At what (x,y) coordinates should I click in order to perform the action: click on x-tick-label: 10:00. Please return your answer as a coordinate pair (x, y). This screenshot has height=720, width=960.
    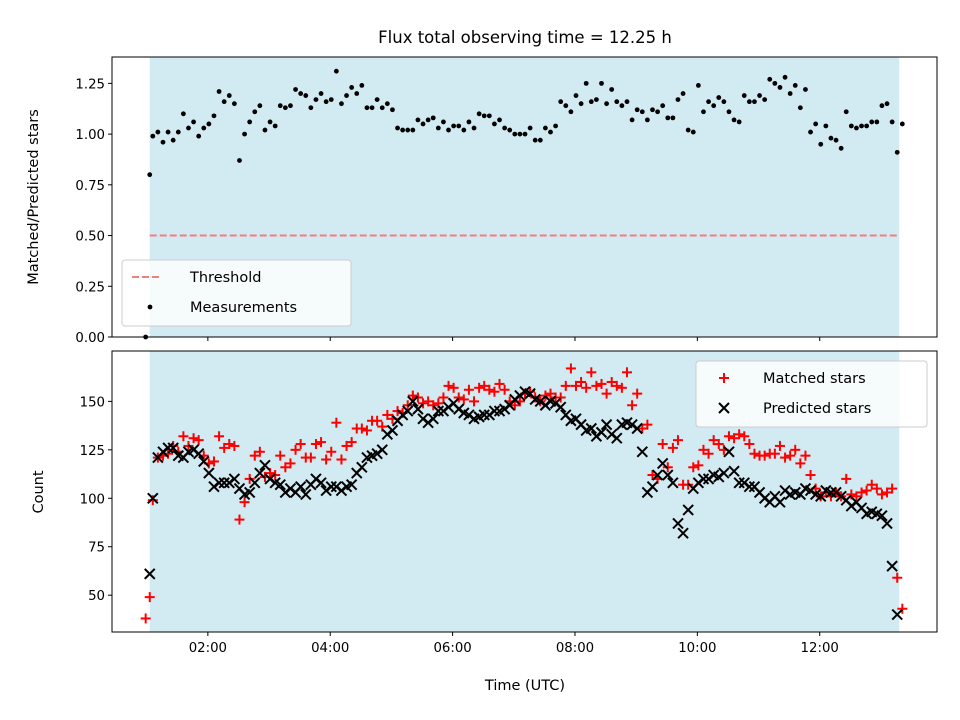
    Looking at the image, I should click on (697, 648).